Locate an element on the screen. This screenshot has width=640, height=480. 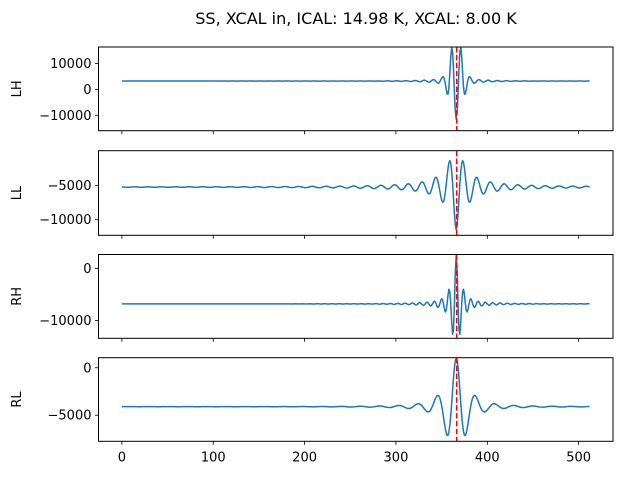
y-axis-label-lh: LH is located at coordinates (17, 88).